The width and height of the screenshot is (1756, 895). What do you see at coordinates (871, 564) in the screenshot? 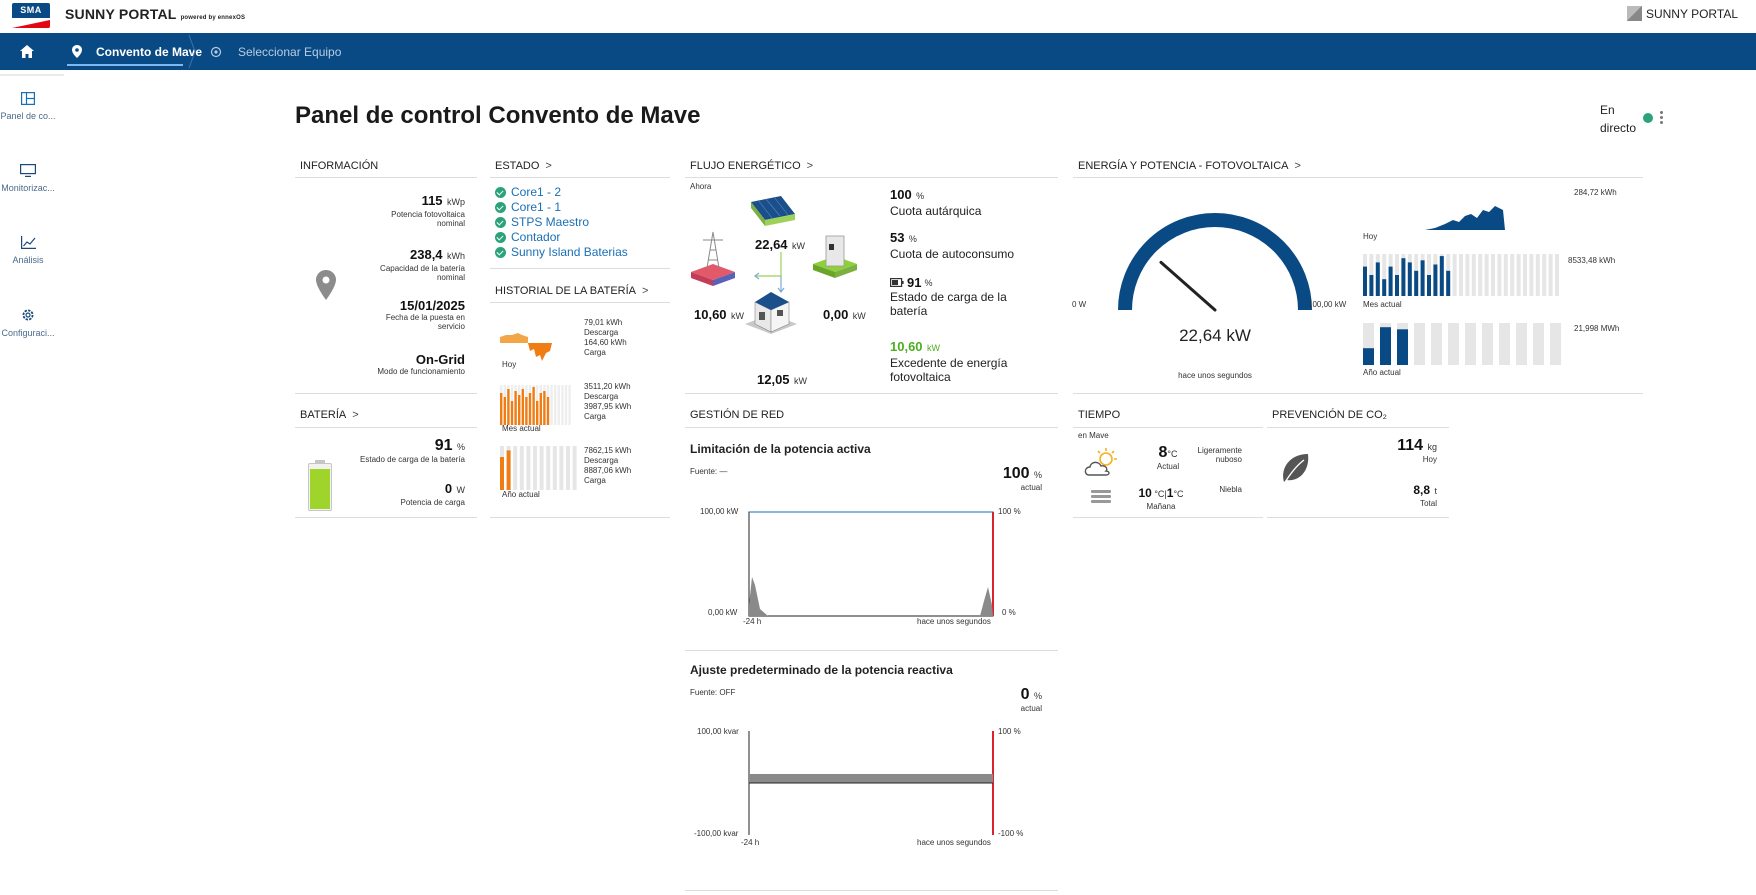
I see `active-power-chart` at bounding box center [871, 564].